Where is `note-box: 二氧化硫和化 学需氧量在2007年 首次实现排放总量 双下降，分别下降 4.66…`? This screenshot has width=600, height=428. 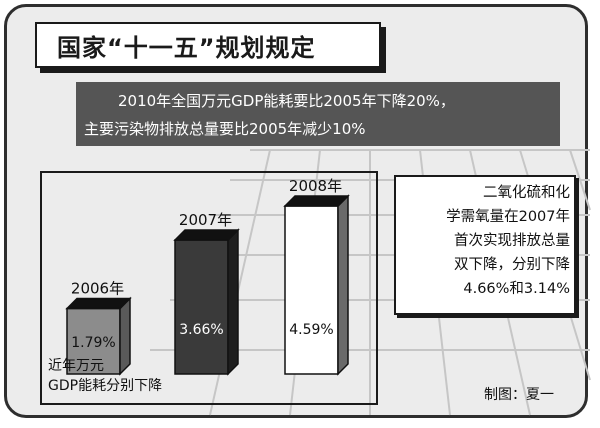
note-box: 二氧化硫和化 学需氧量在2007年 首次实现排放总量 双下降，分别下降 4.66… is located at coordinates (485, 245).